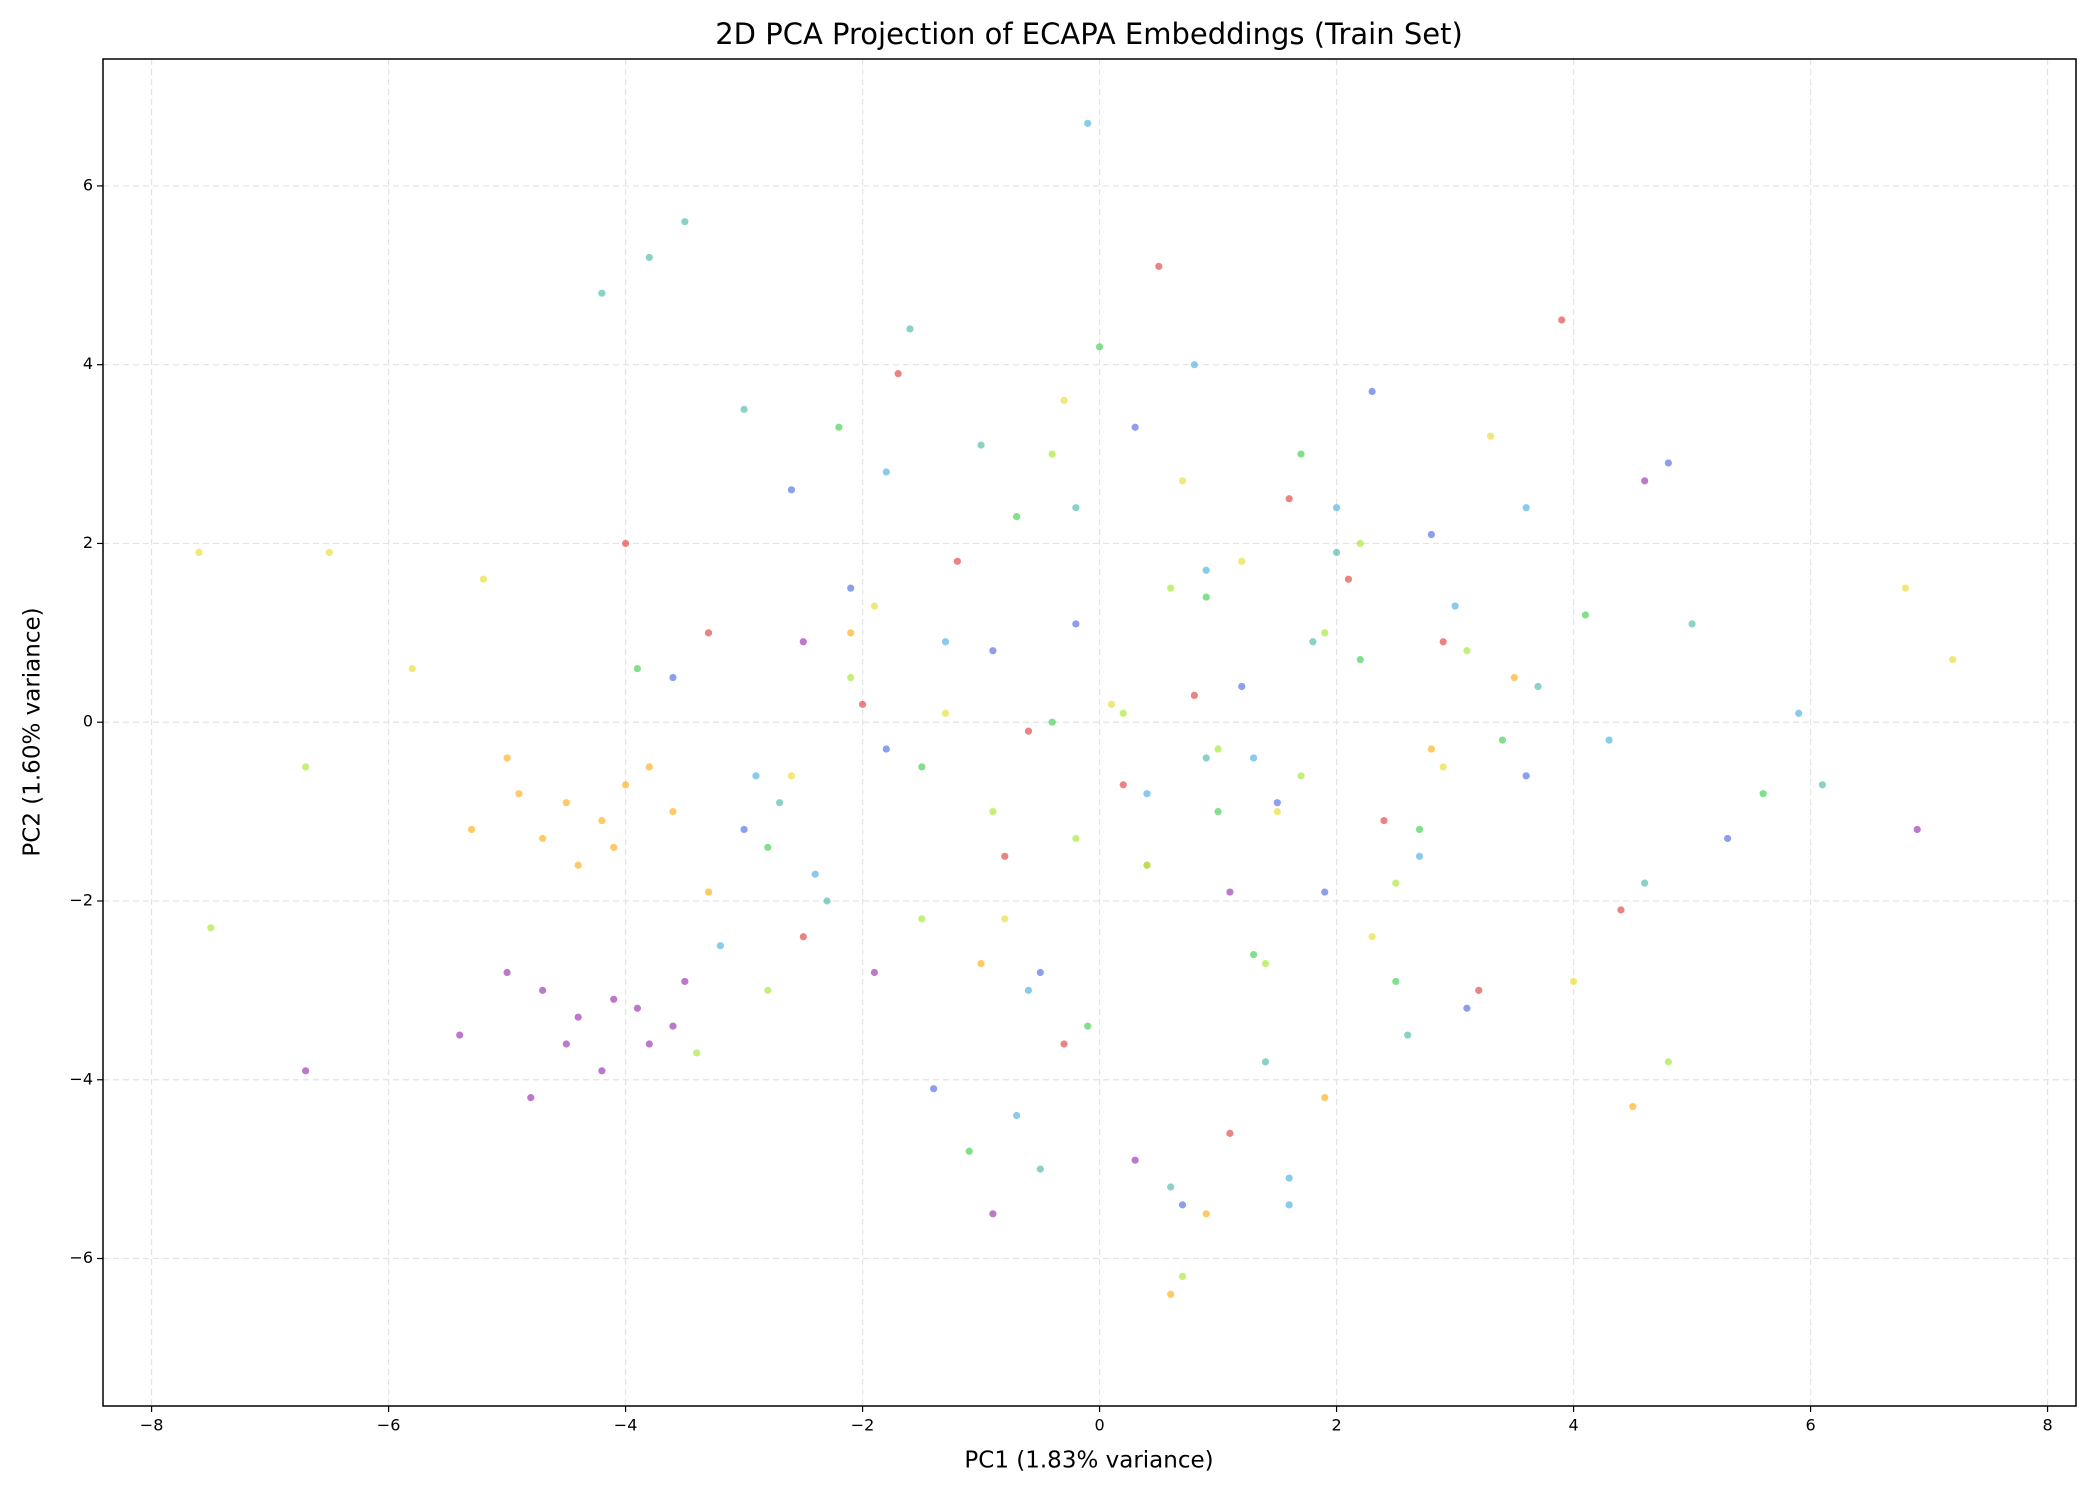 This screenshot has height=1500, width=2100. What do you see at coordinates (88, 542) in the screenshot?
I see `y-tick-label: 2` at bounding box center [88, 542].